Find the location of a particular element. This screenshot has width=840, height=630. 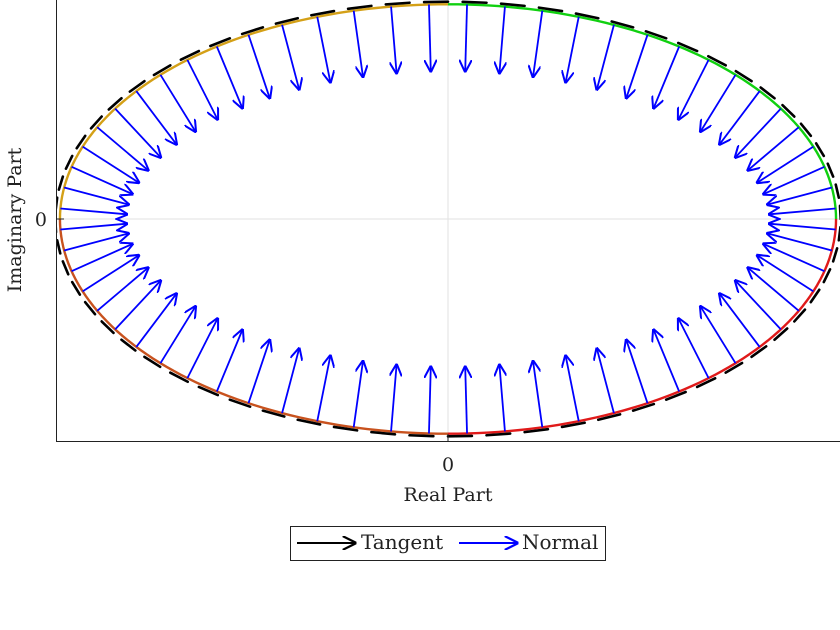

legend-box is located at coordinates (448, 543).